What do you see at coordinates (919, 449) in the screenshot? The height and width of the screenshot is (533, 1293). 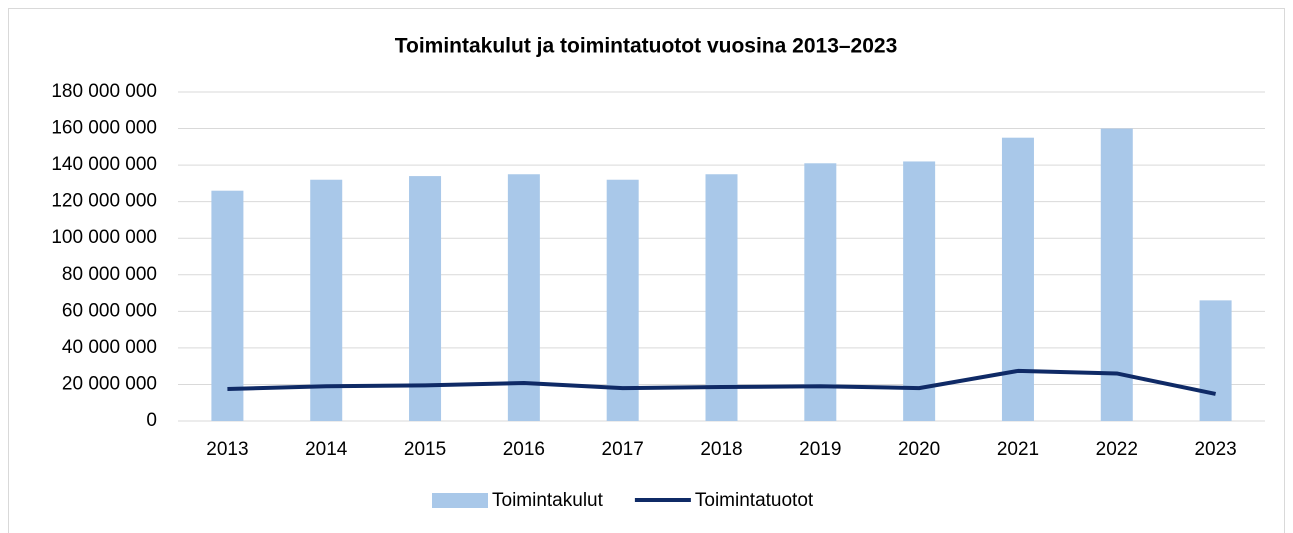 I see `x-tick-label: 2020` at bounding box center [919, 449].